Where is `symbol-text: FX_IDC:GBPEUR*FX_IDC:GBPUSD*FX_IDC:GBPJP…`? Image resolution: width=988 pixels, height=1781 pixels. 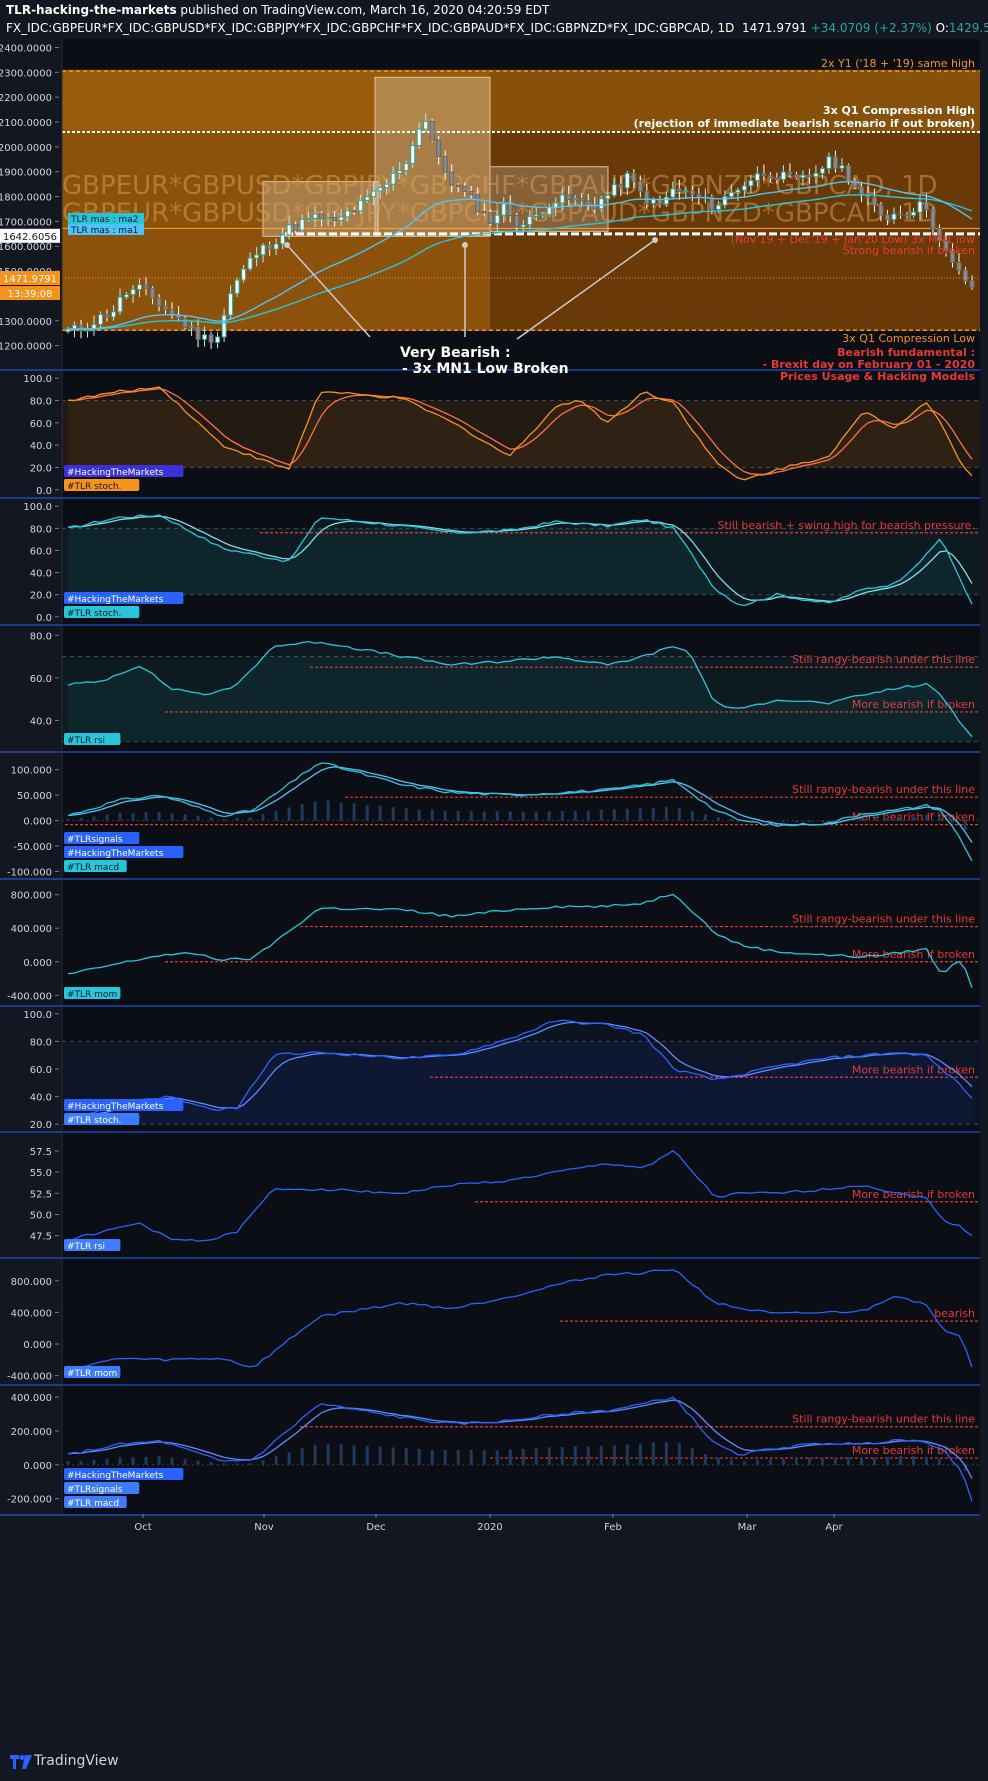 symbol-text: FX_IDC:GBPEUR*FX_IDC:GBPUSD*FX_IDC:GBPJP… is located at coordinates (370, 28).